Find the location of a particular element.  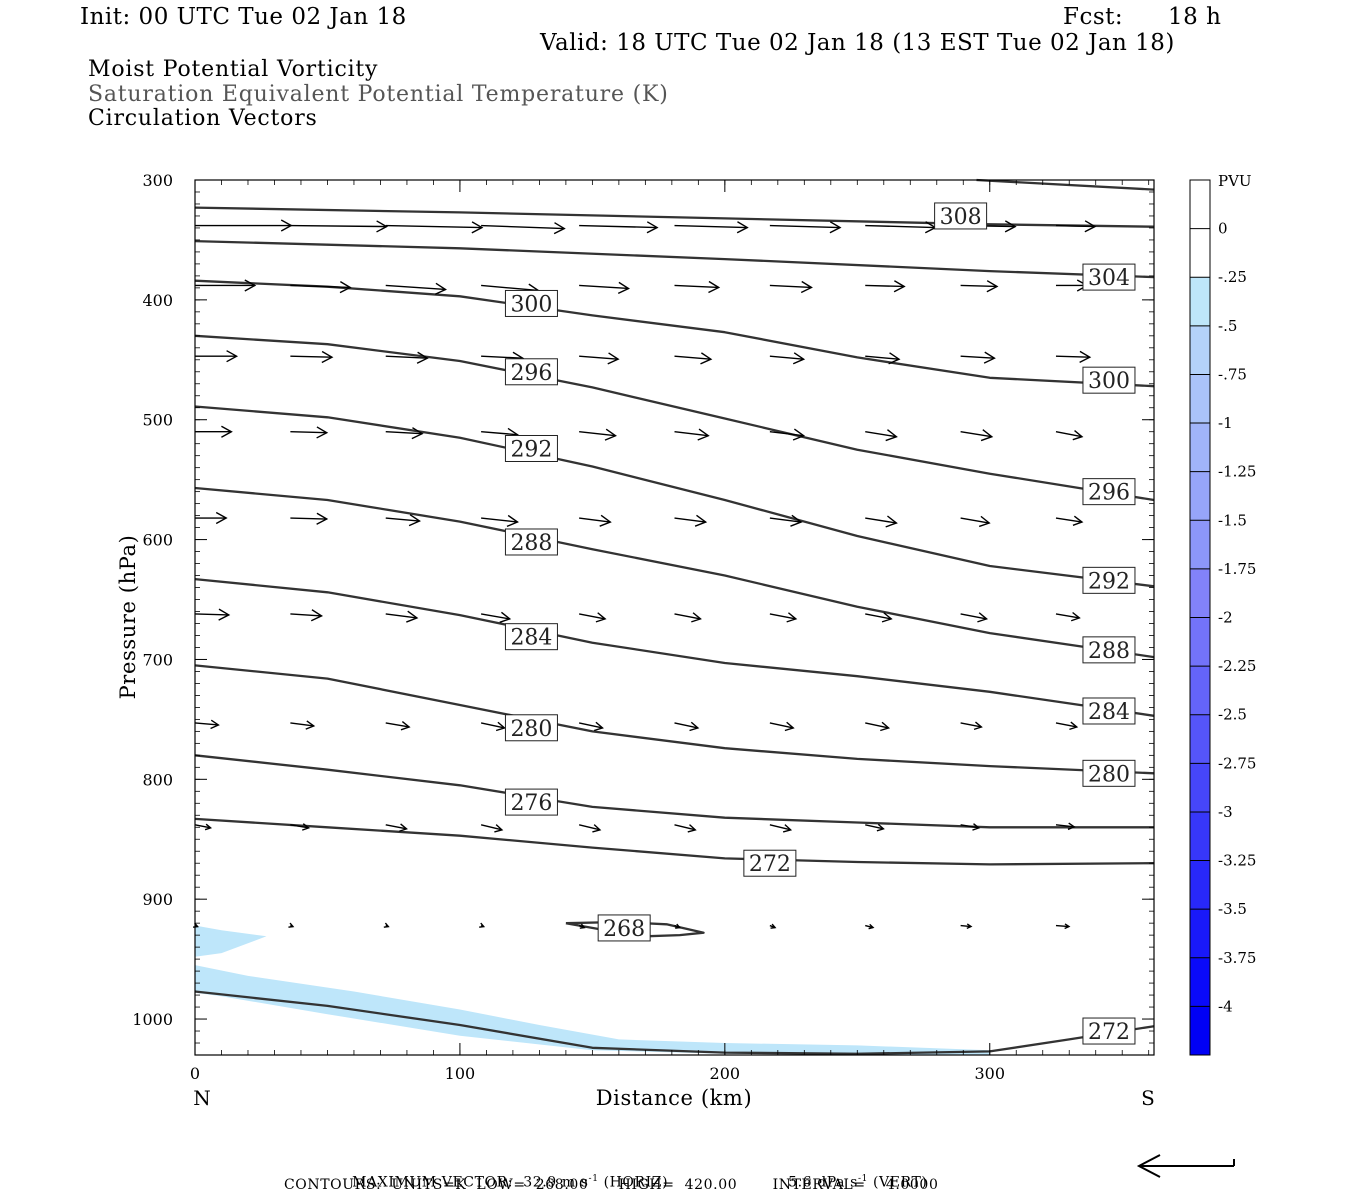

contour-label-text: 296 is located at coordinates (531, 373).